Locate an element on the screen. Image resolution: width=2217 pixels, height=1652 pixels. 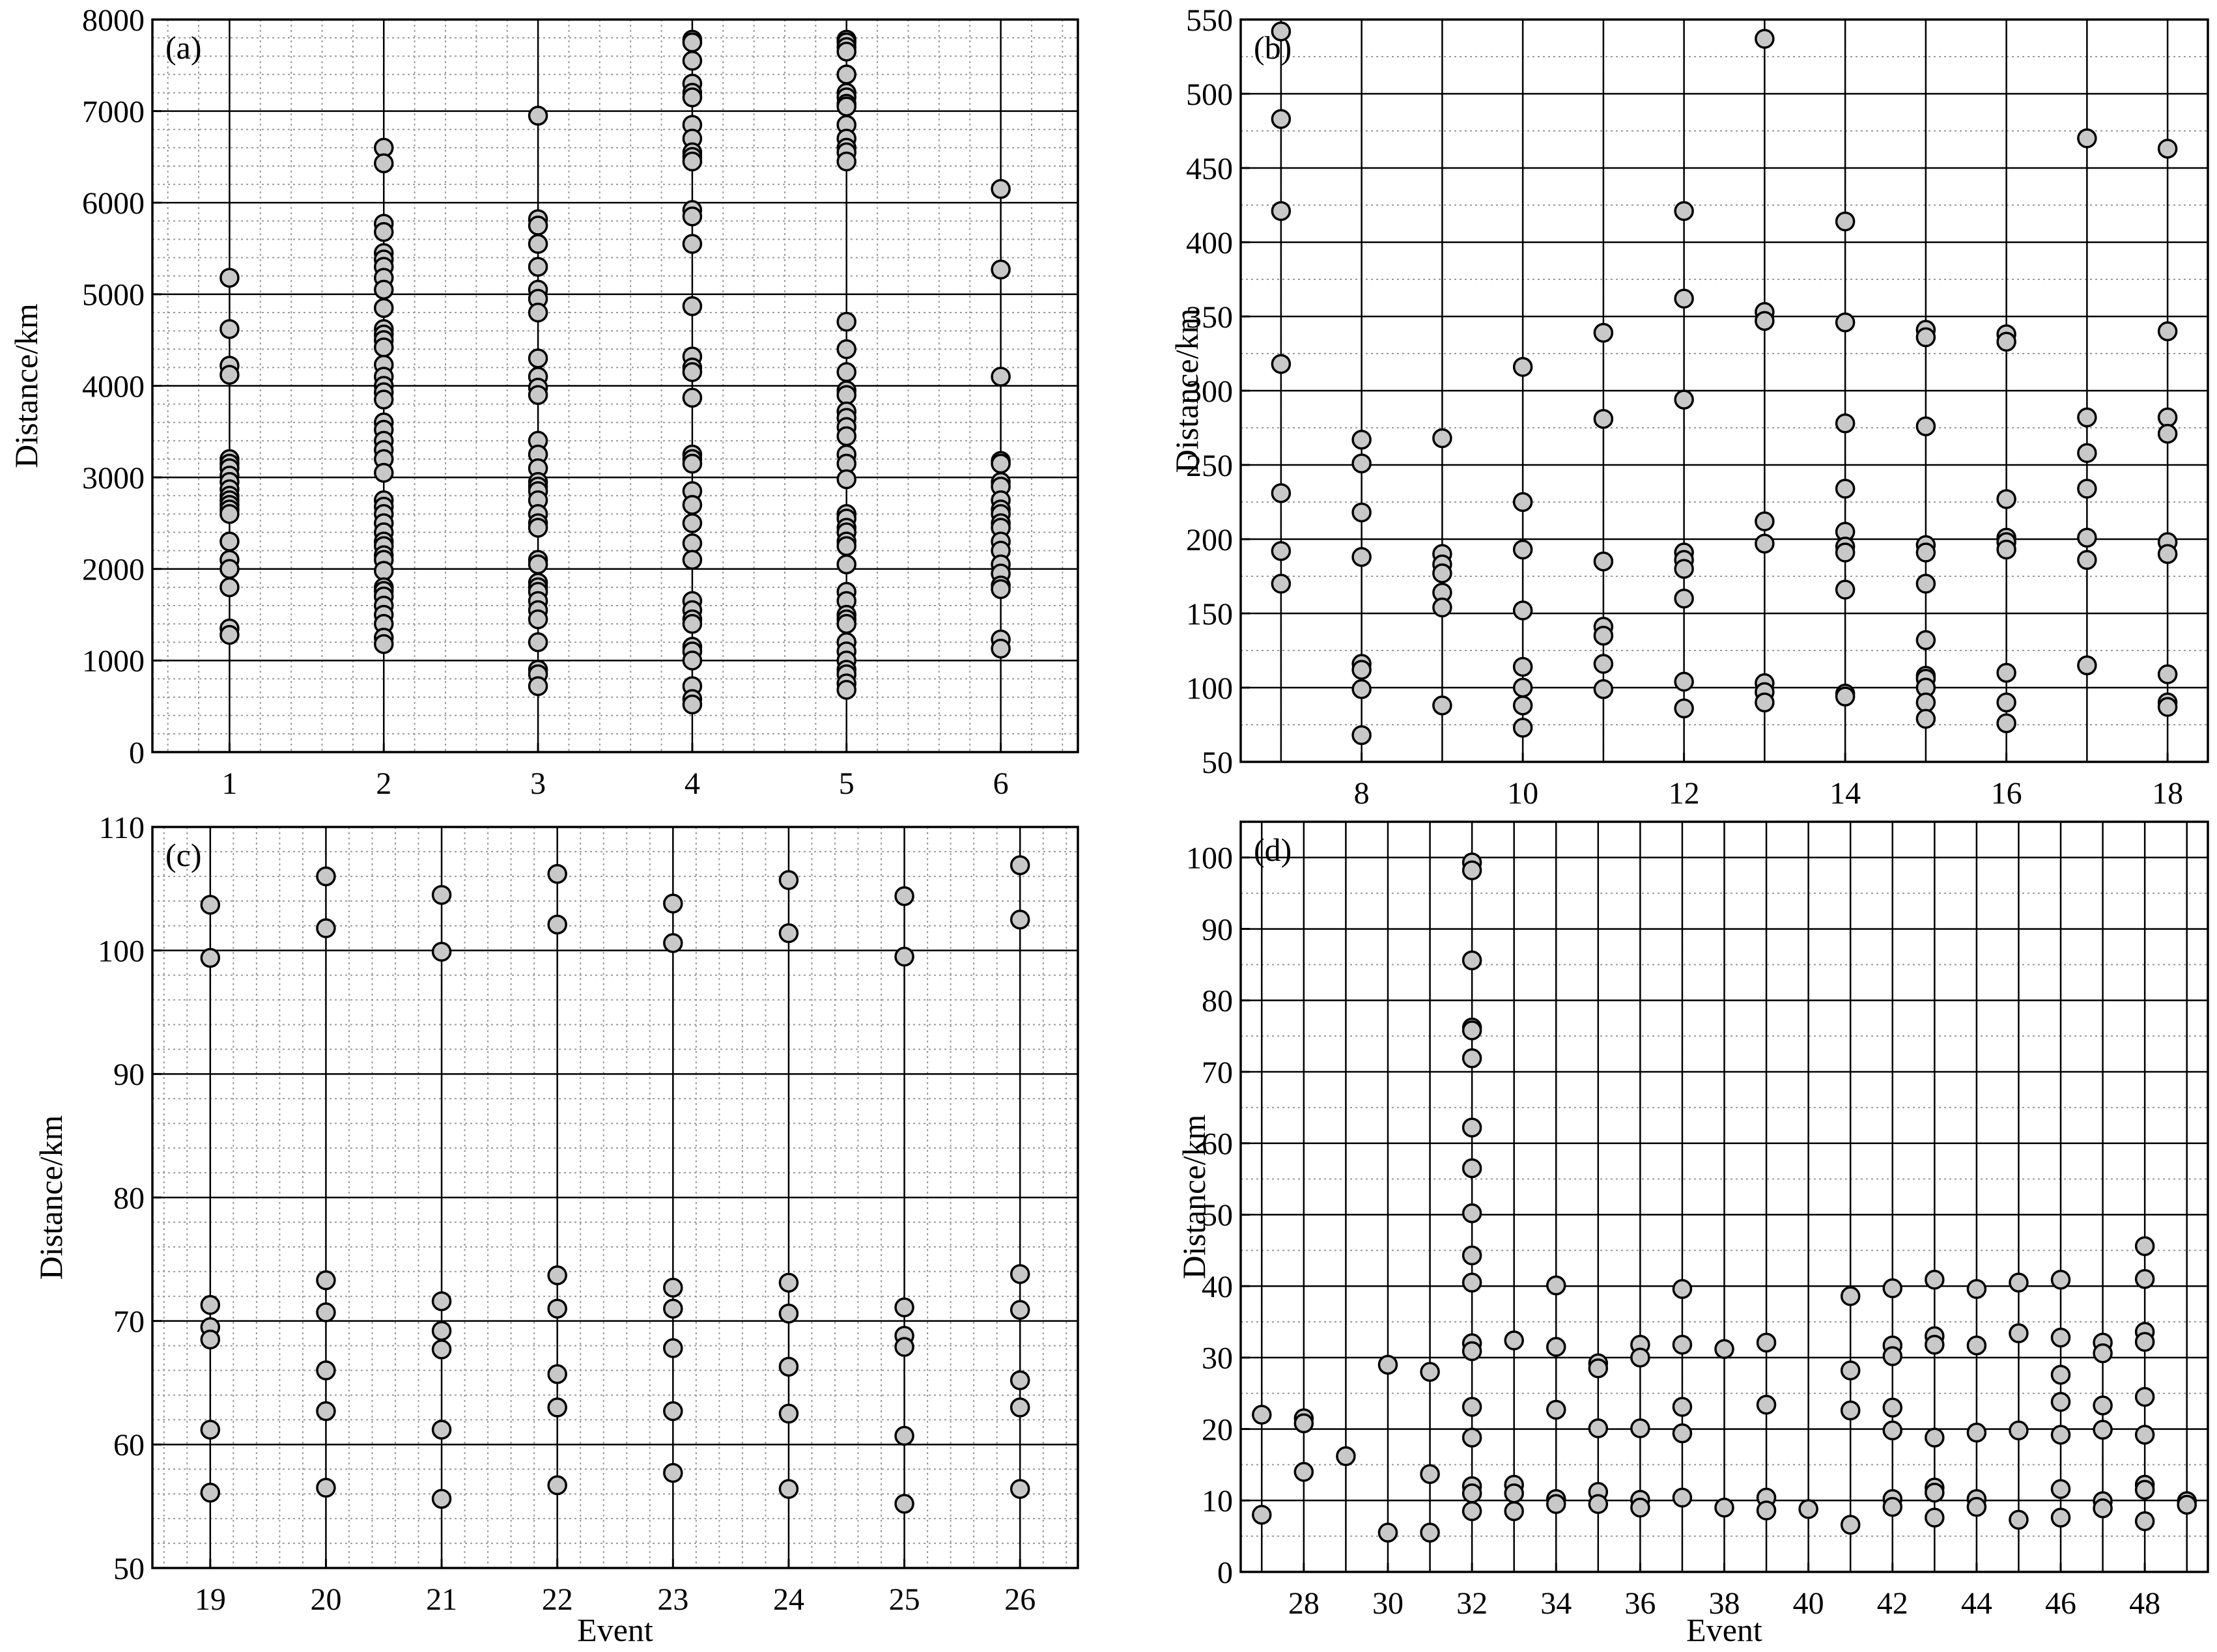
x-tick-label: 42 is located at coordinates (1892, 1604).